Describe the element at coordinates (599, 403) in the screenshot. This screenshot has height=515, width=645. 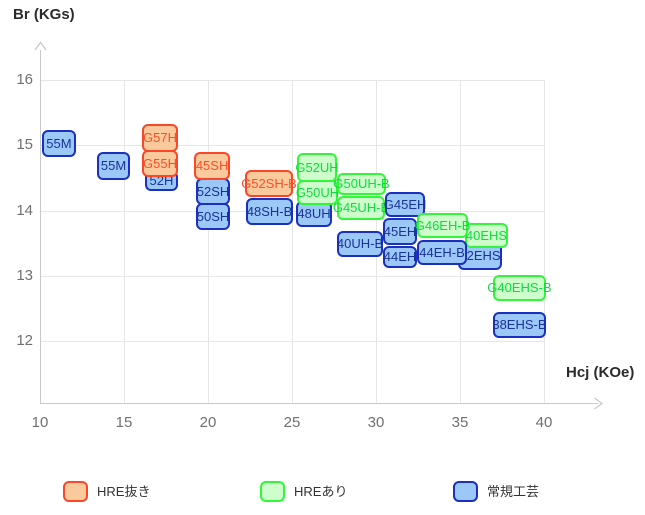
I see `x-axis-arrow-icon` at that location.